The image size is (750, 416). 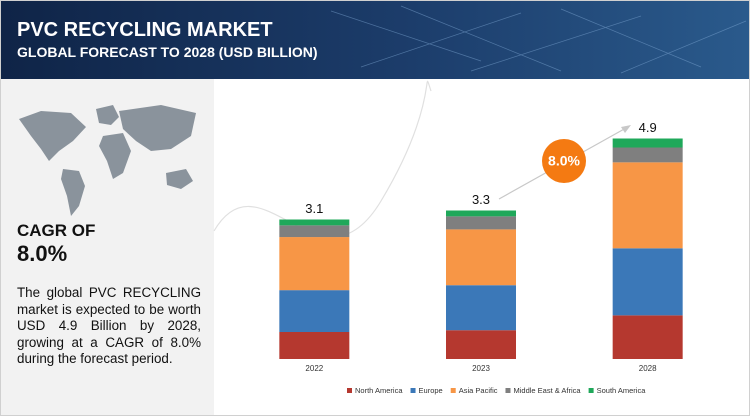 I want to click on total-label: 3.1, so click(x=314, y=208).